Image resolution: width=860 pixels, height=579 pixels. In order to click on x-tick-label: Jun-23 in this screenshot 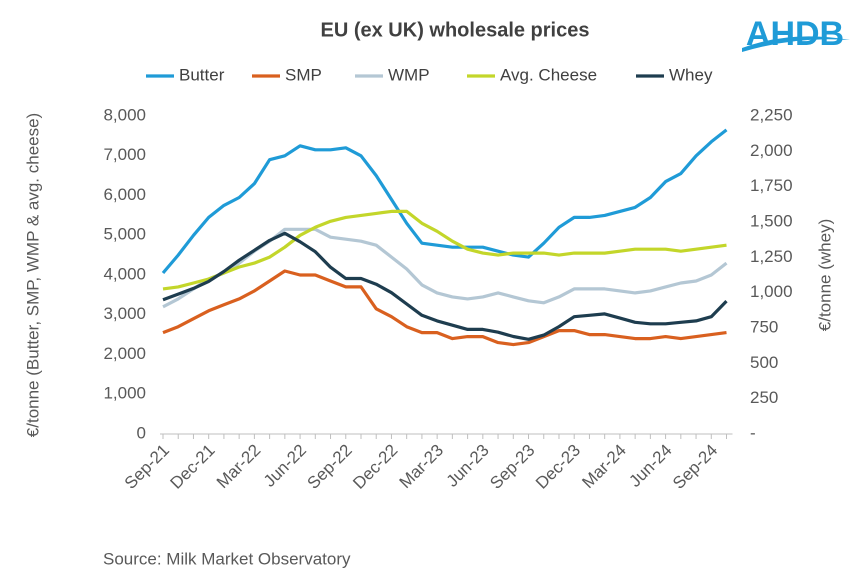, I will do `click(468, 466)`.